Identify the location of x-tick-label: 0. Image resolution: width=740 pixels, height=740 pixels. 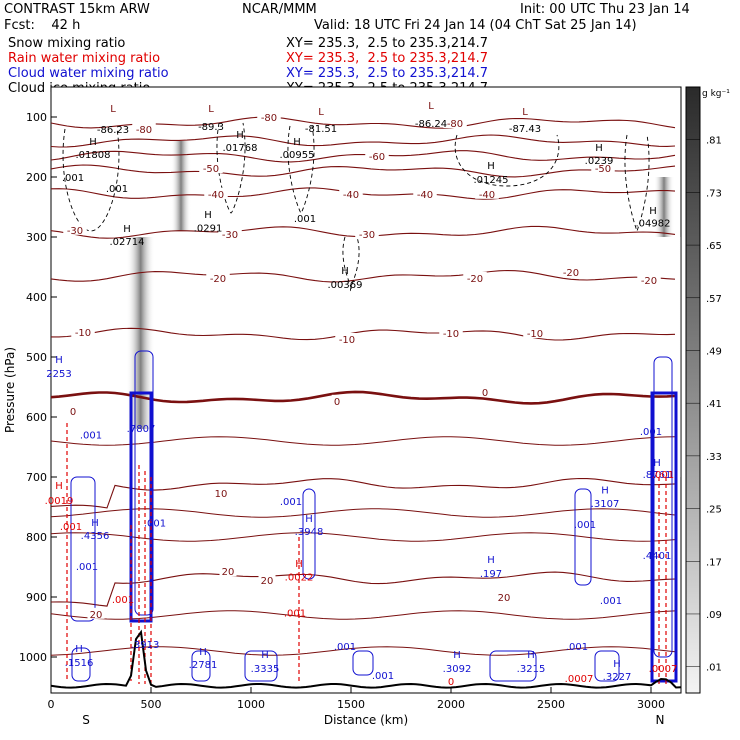
(51, 704).